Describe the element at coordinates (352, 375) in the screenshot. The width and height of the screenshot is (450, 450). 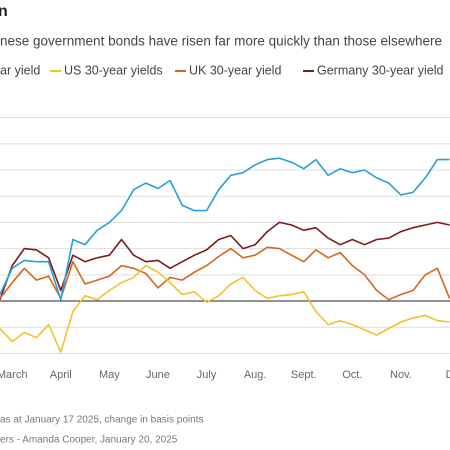
I see `x-tick-label: Oct.` at that location.